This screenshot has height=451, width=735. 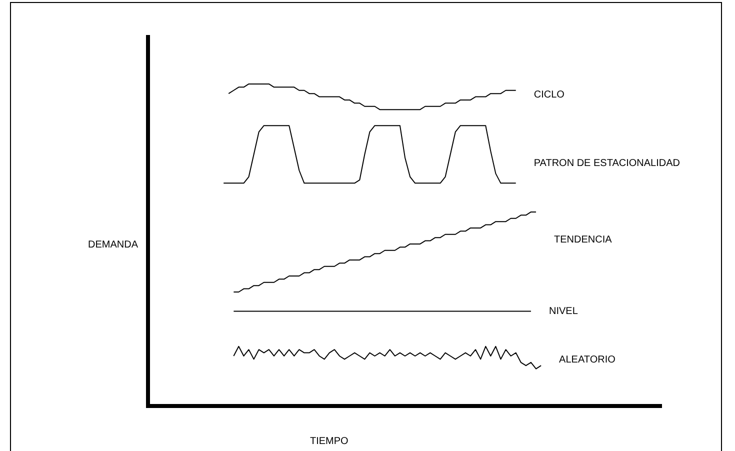 I want to click on series-label: CICLO, so click(x=549, y=95).